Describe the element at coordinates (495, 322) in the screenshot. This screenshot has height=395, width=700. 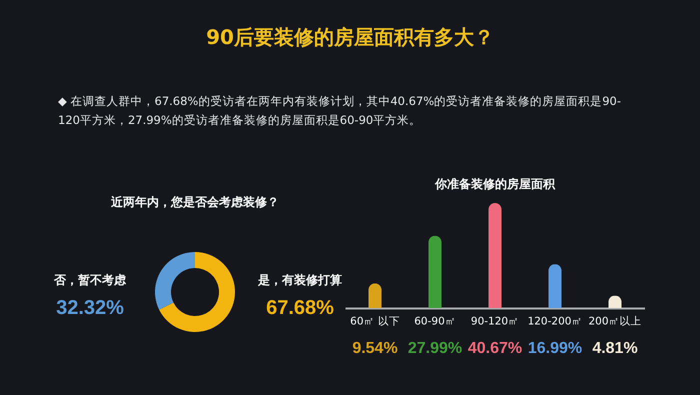
I see `x-tick-label: 90-120㎡` at that location.